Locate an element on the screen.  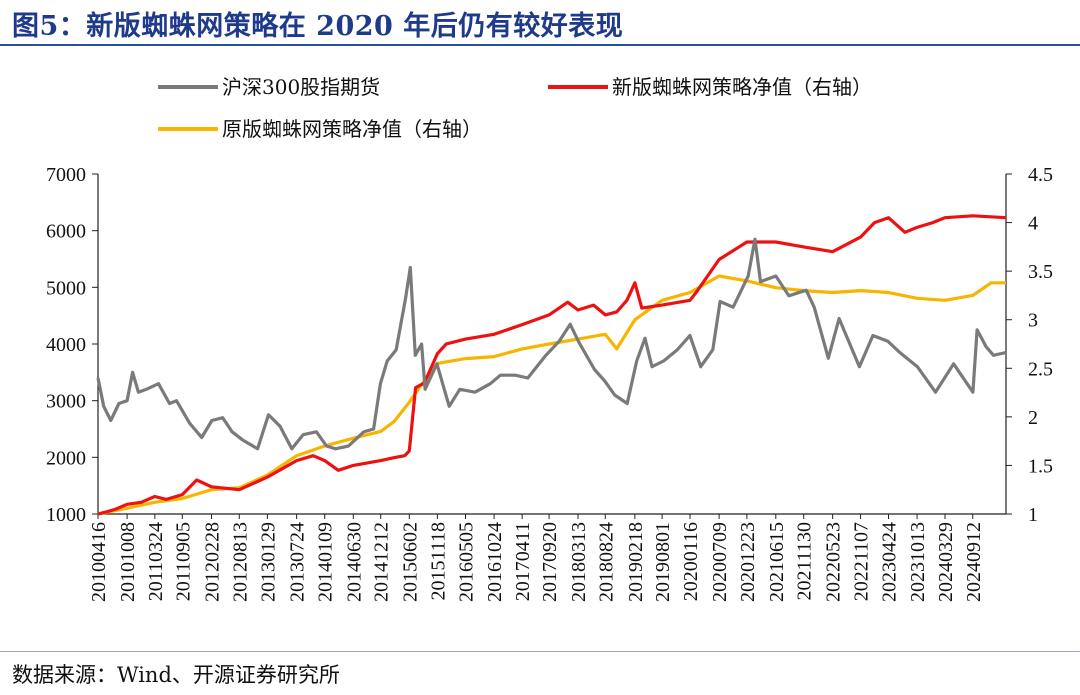
x-tick-label: 20160505 is located at coordinates (466, 562).